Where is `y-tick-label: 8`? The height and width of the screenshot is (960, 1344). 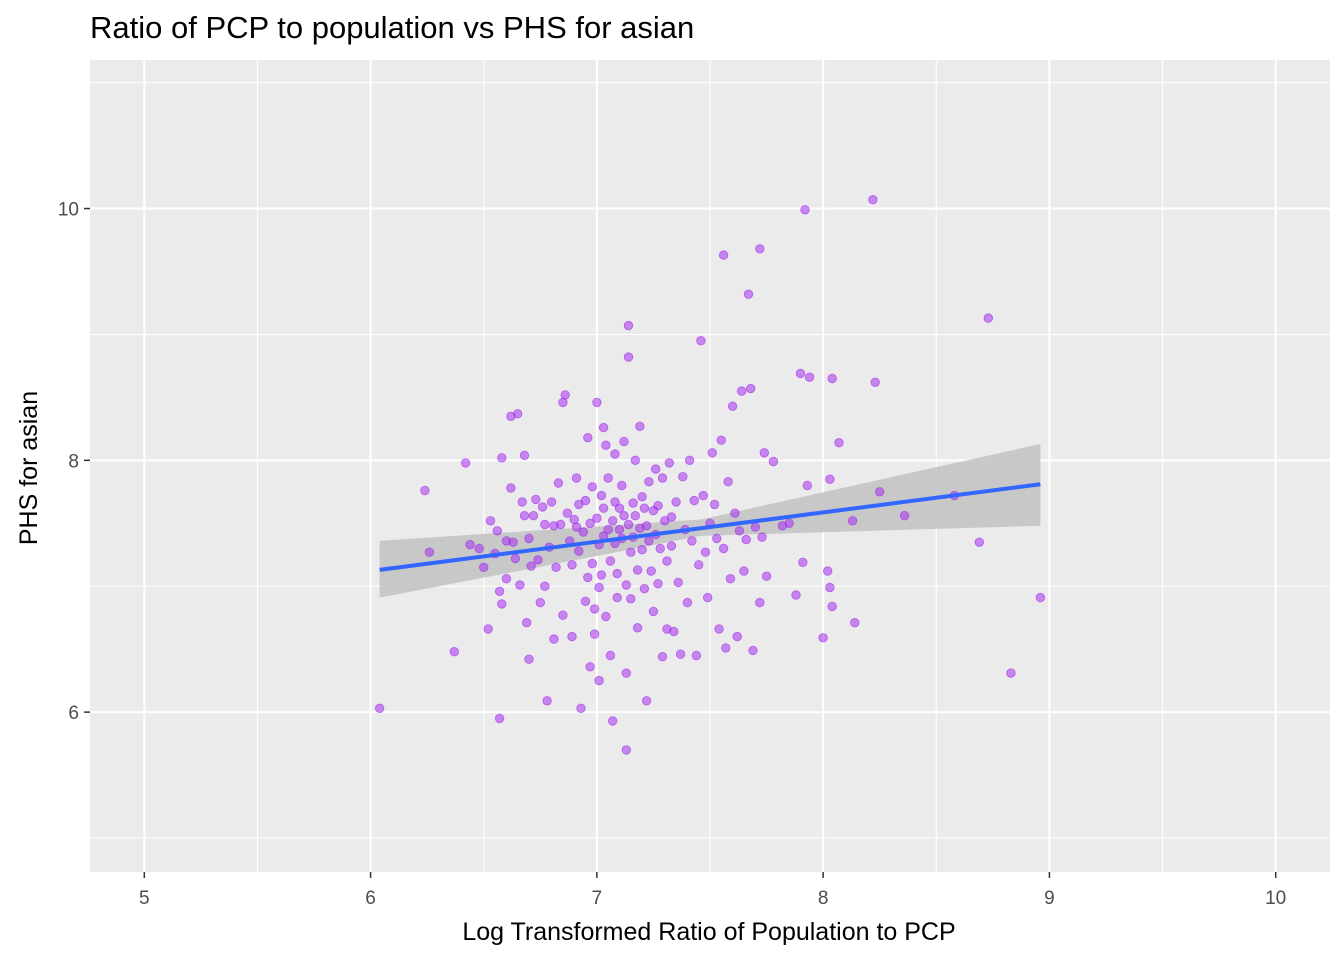 y-tick-label: 8 is located at coordinates (73, 461).